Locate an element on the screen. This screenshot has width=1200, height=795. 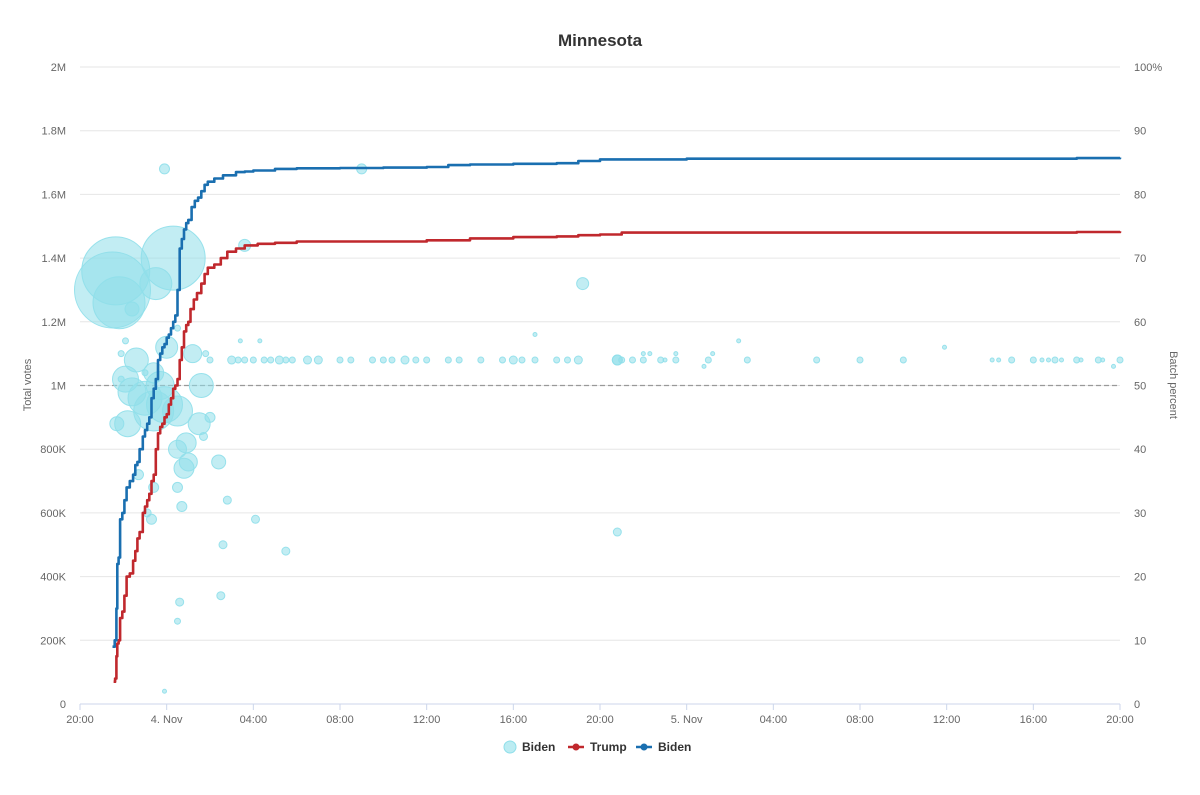
legend-item-biden-line: Biden is located at coordinates (663, 747).